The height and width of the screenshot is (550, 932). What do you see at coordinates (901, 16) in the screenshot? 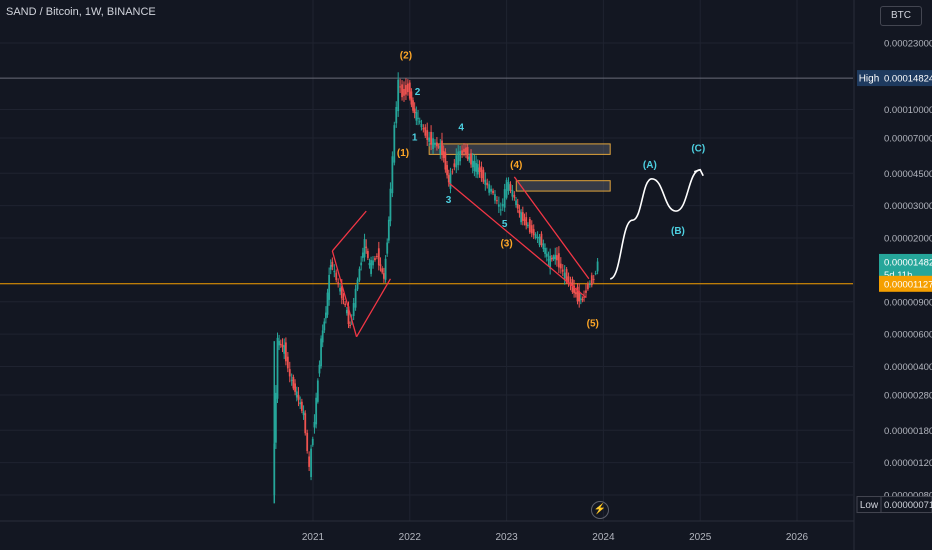
I see `currency-button: BTC` at bounding box center [901, 16].